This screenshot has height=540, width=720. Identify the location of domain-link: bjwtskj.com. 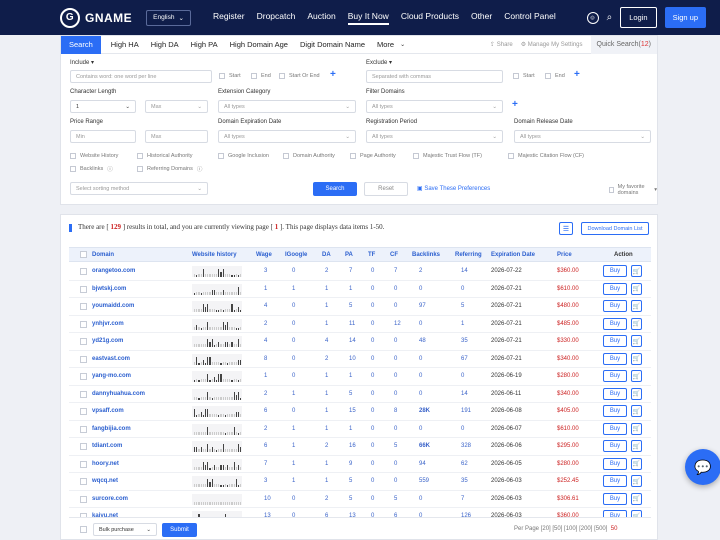
(109, 288).